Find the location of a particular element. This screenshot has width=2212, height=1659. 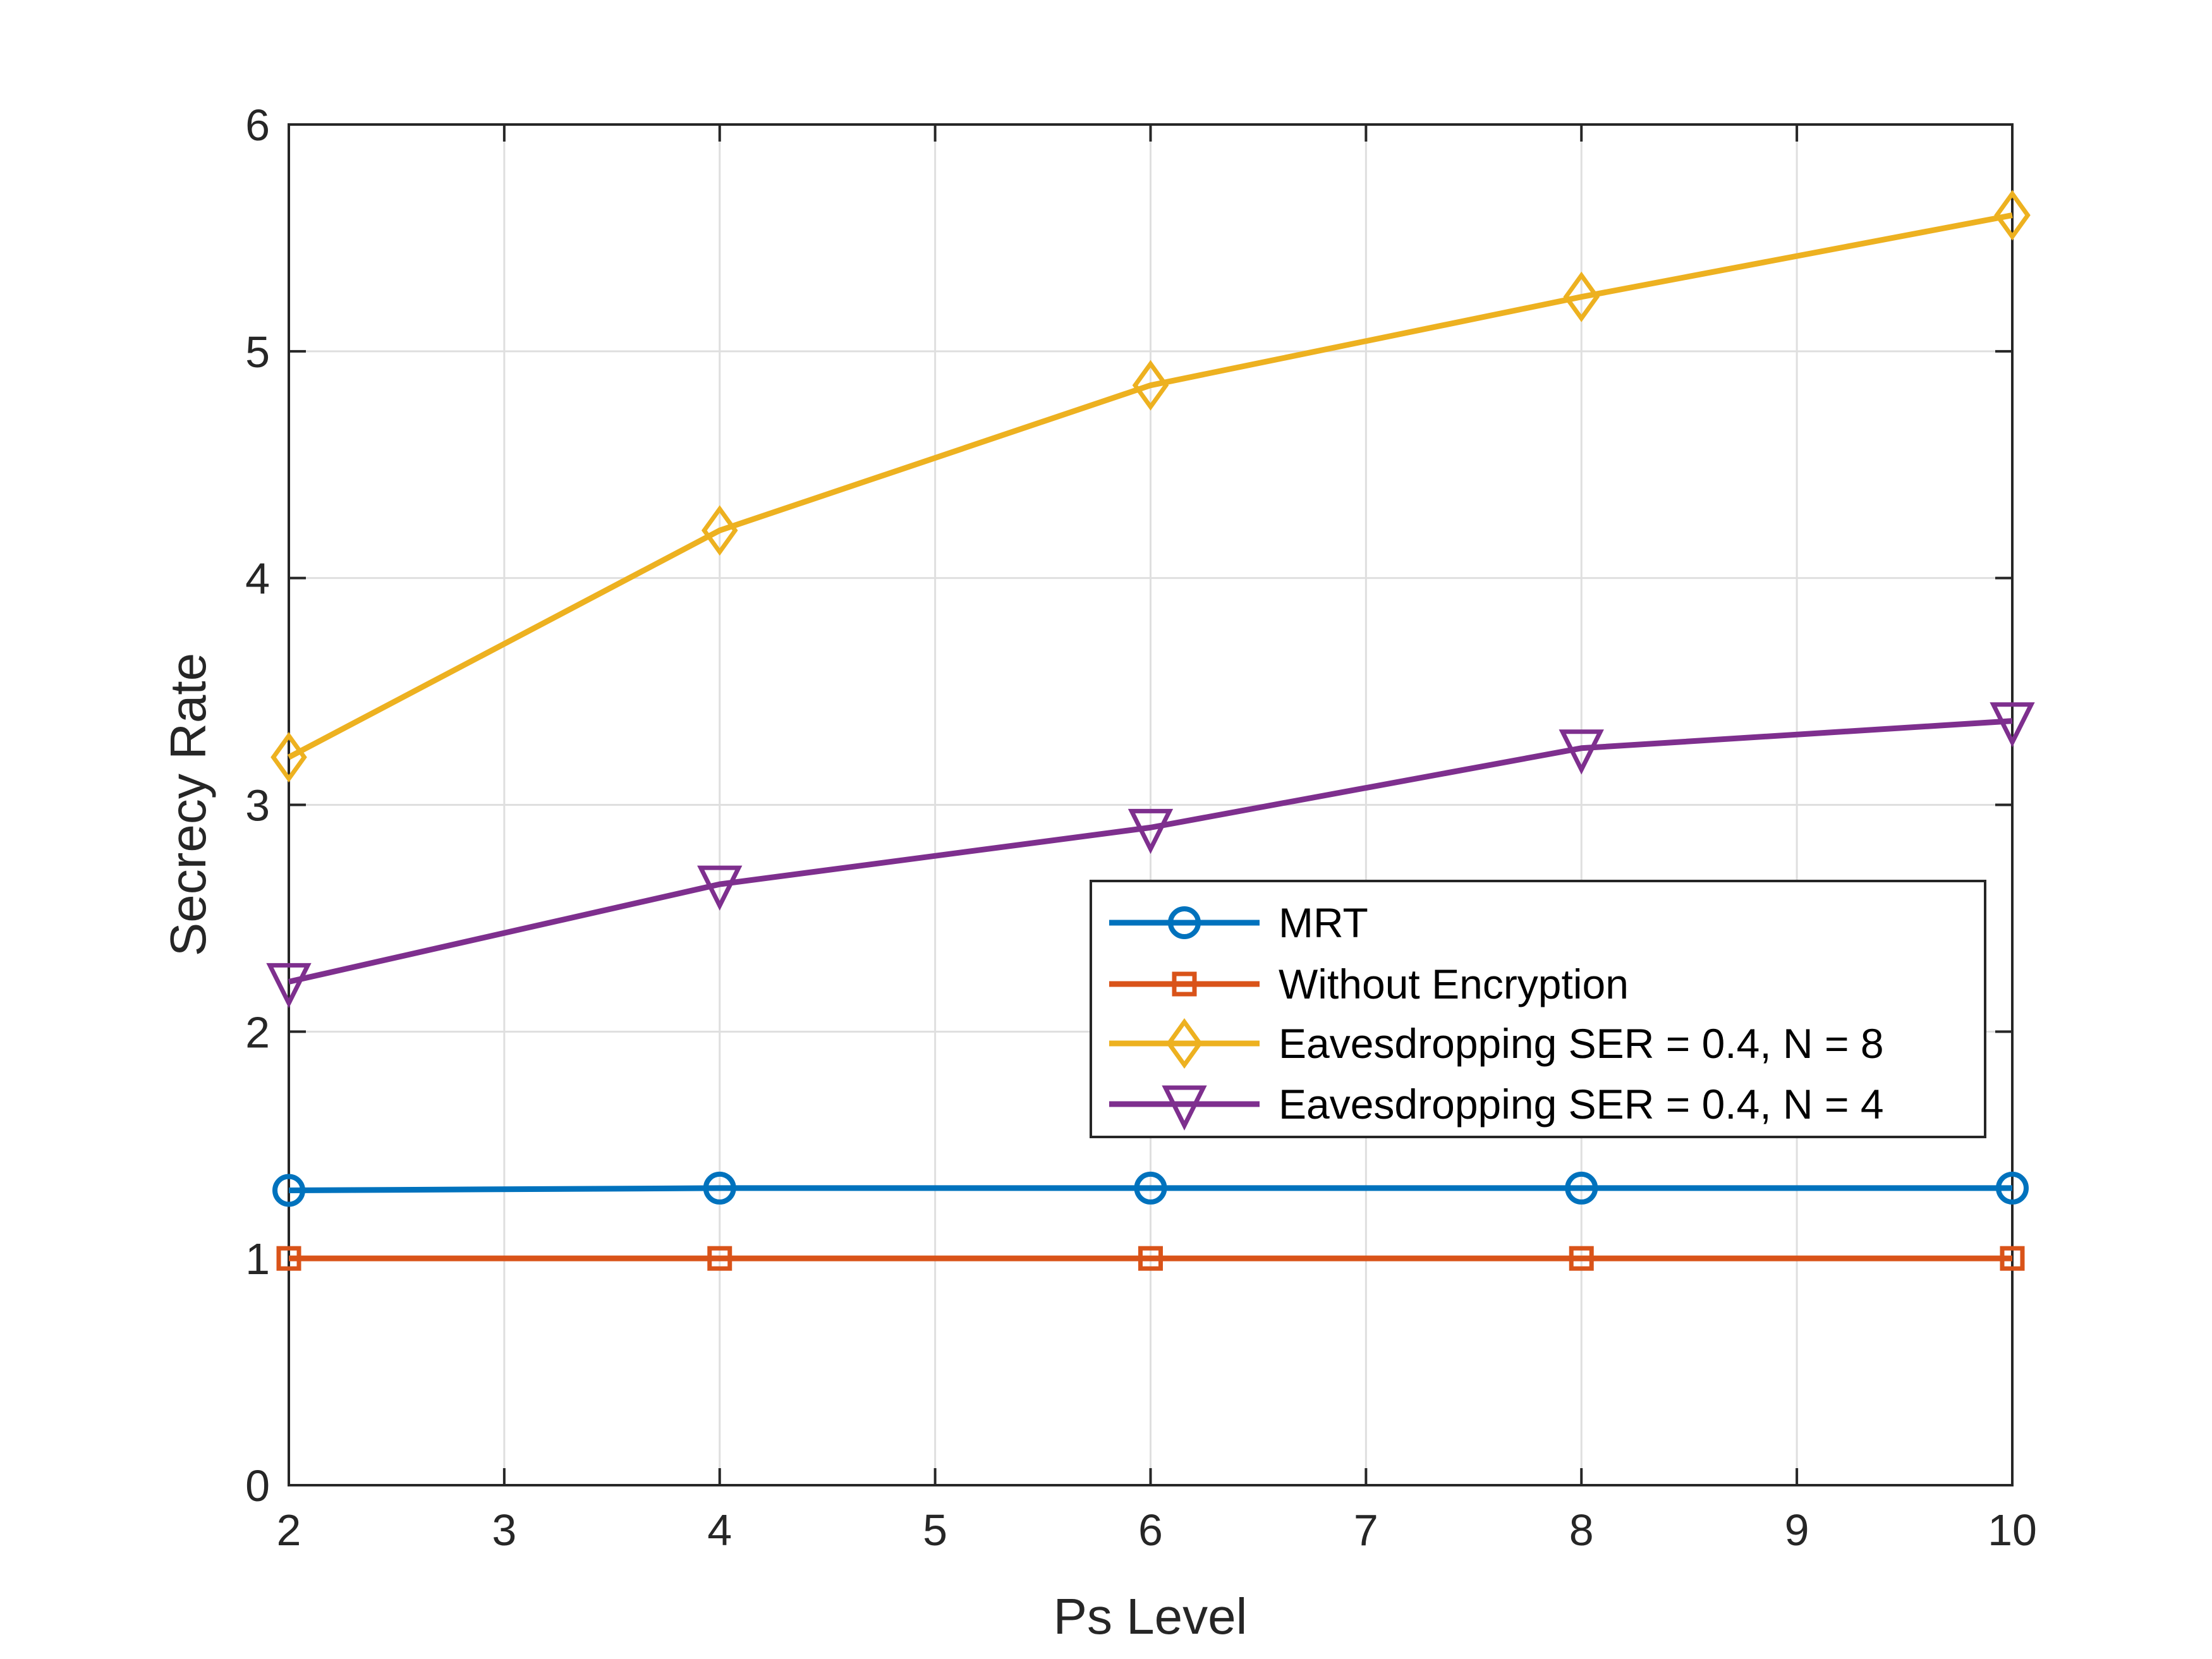

legend-label: Eavesdropping SER = 0.4, N = 8 is located at coordinates (1581, 1043).